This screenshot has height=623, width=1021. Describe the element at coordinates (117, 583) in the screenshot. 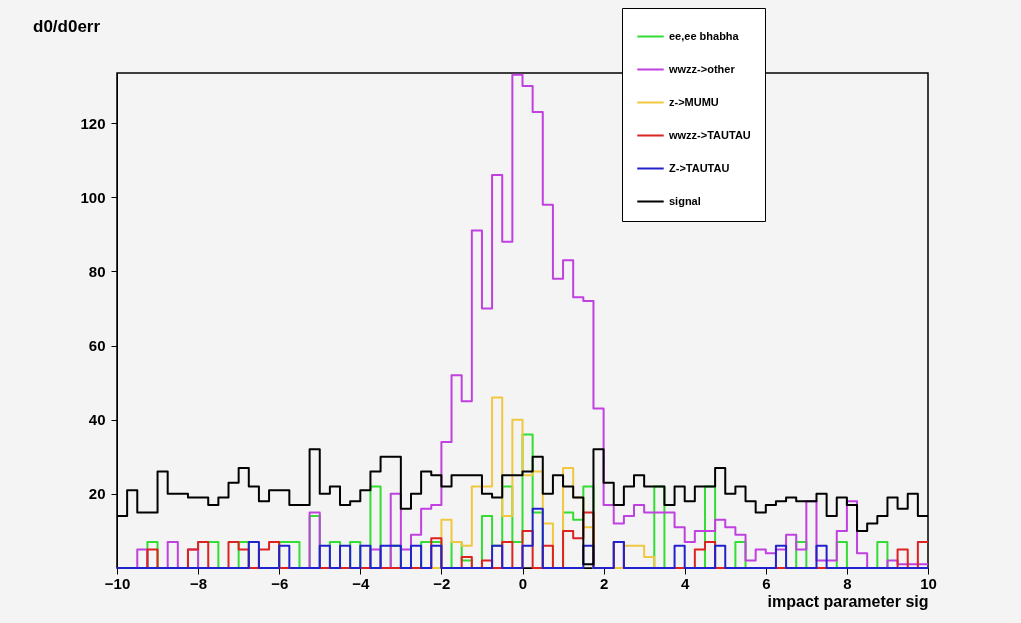

I see `x-tick-label: −10` at that location.